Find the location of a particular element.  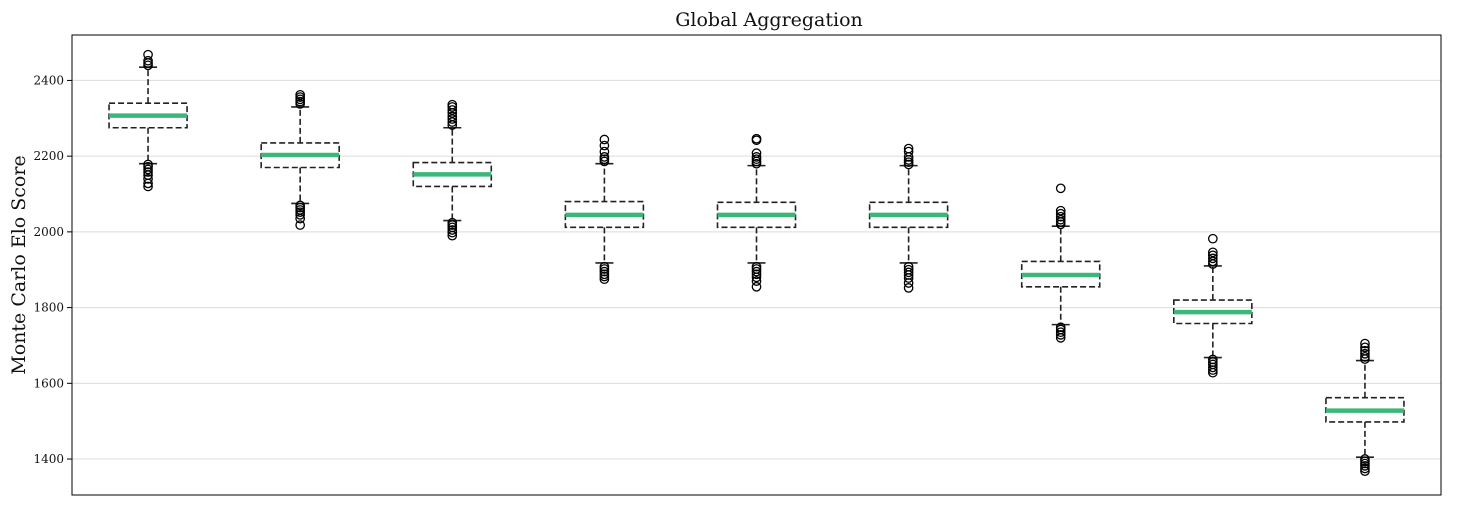

y-tick-label: 1600 is located at coordinates (48, 383).